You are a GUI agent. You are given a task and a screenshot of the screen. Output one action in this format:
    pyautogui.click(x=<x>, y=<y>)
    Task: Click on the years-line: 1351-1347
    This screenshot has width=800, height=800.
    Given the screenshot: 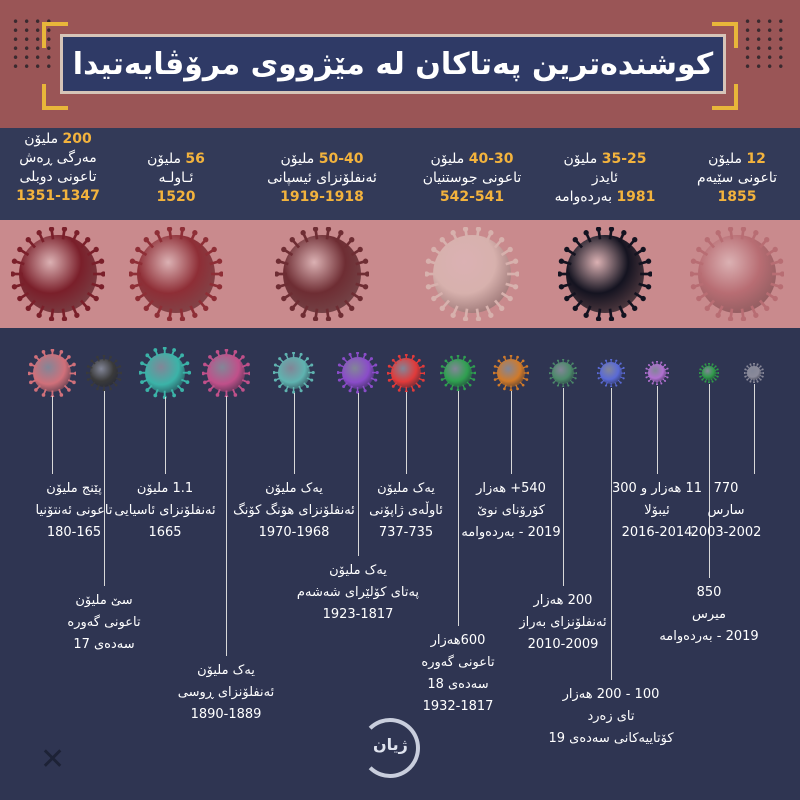 What is the action you would take?
    pyautogui.click(x=68, y=196)
    